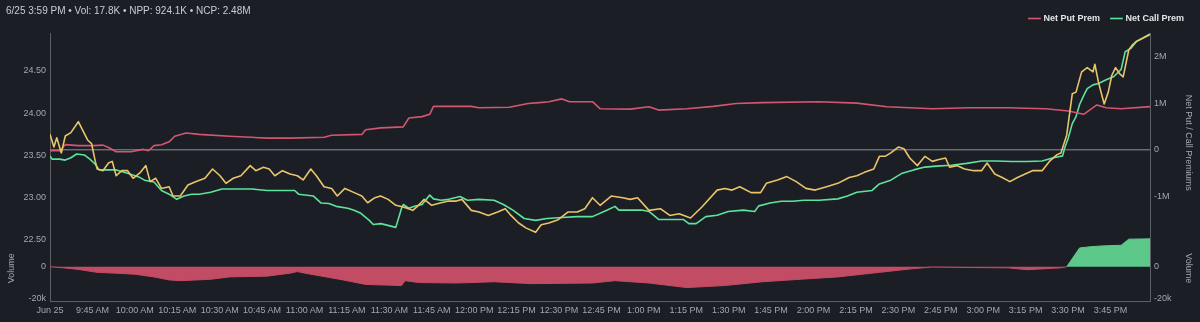 The image size is (1200, 322). I want to click on y-tick-label: 22.50, so click(34, 239).